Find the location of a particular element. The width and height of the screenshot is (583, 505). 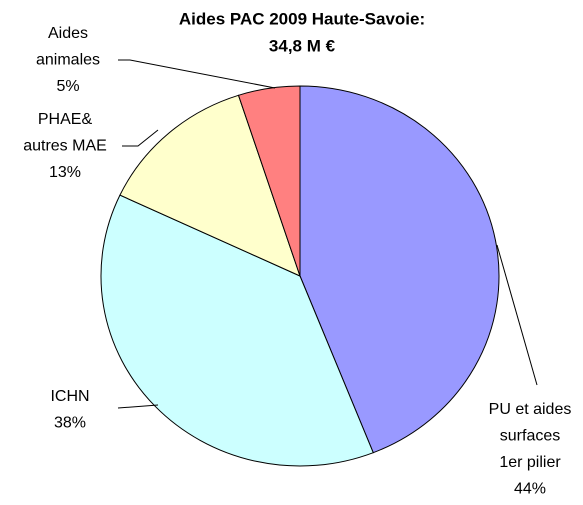

slice-label: 1er pilier is located at coordinates (530, 462).